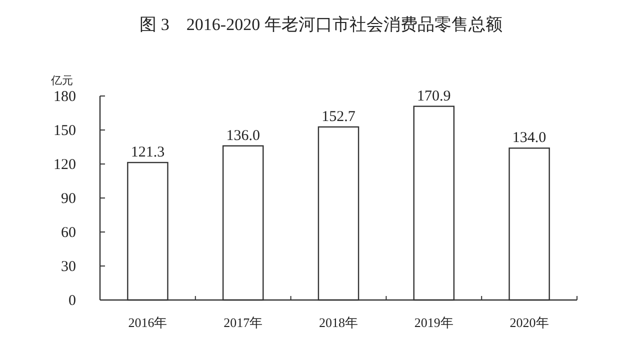 This screenshot has width=642, height=337. I want to click on x-tick-label: 2016年, so click(148, 322).